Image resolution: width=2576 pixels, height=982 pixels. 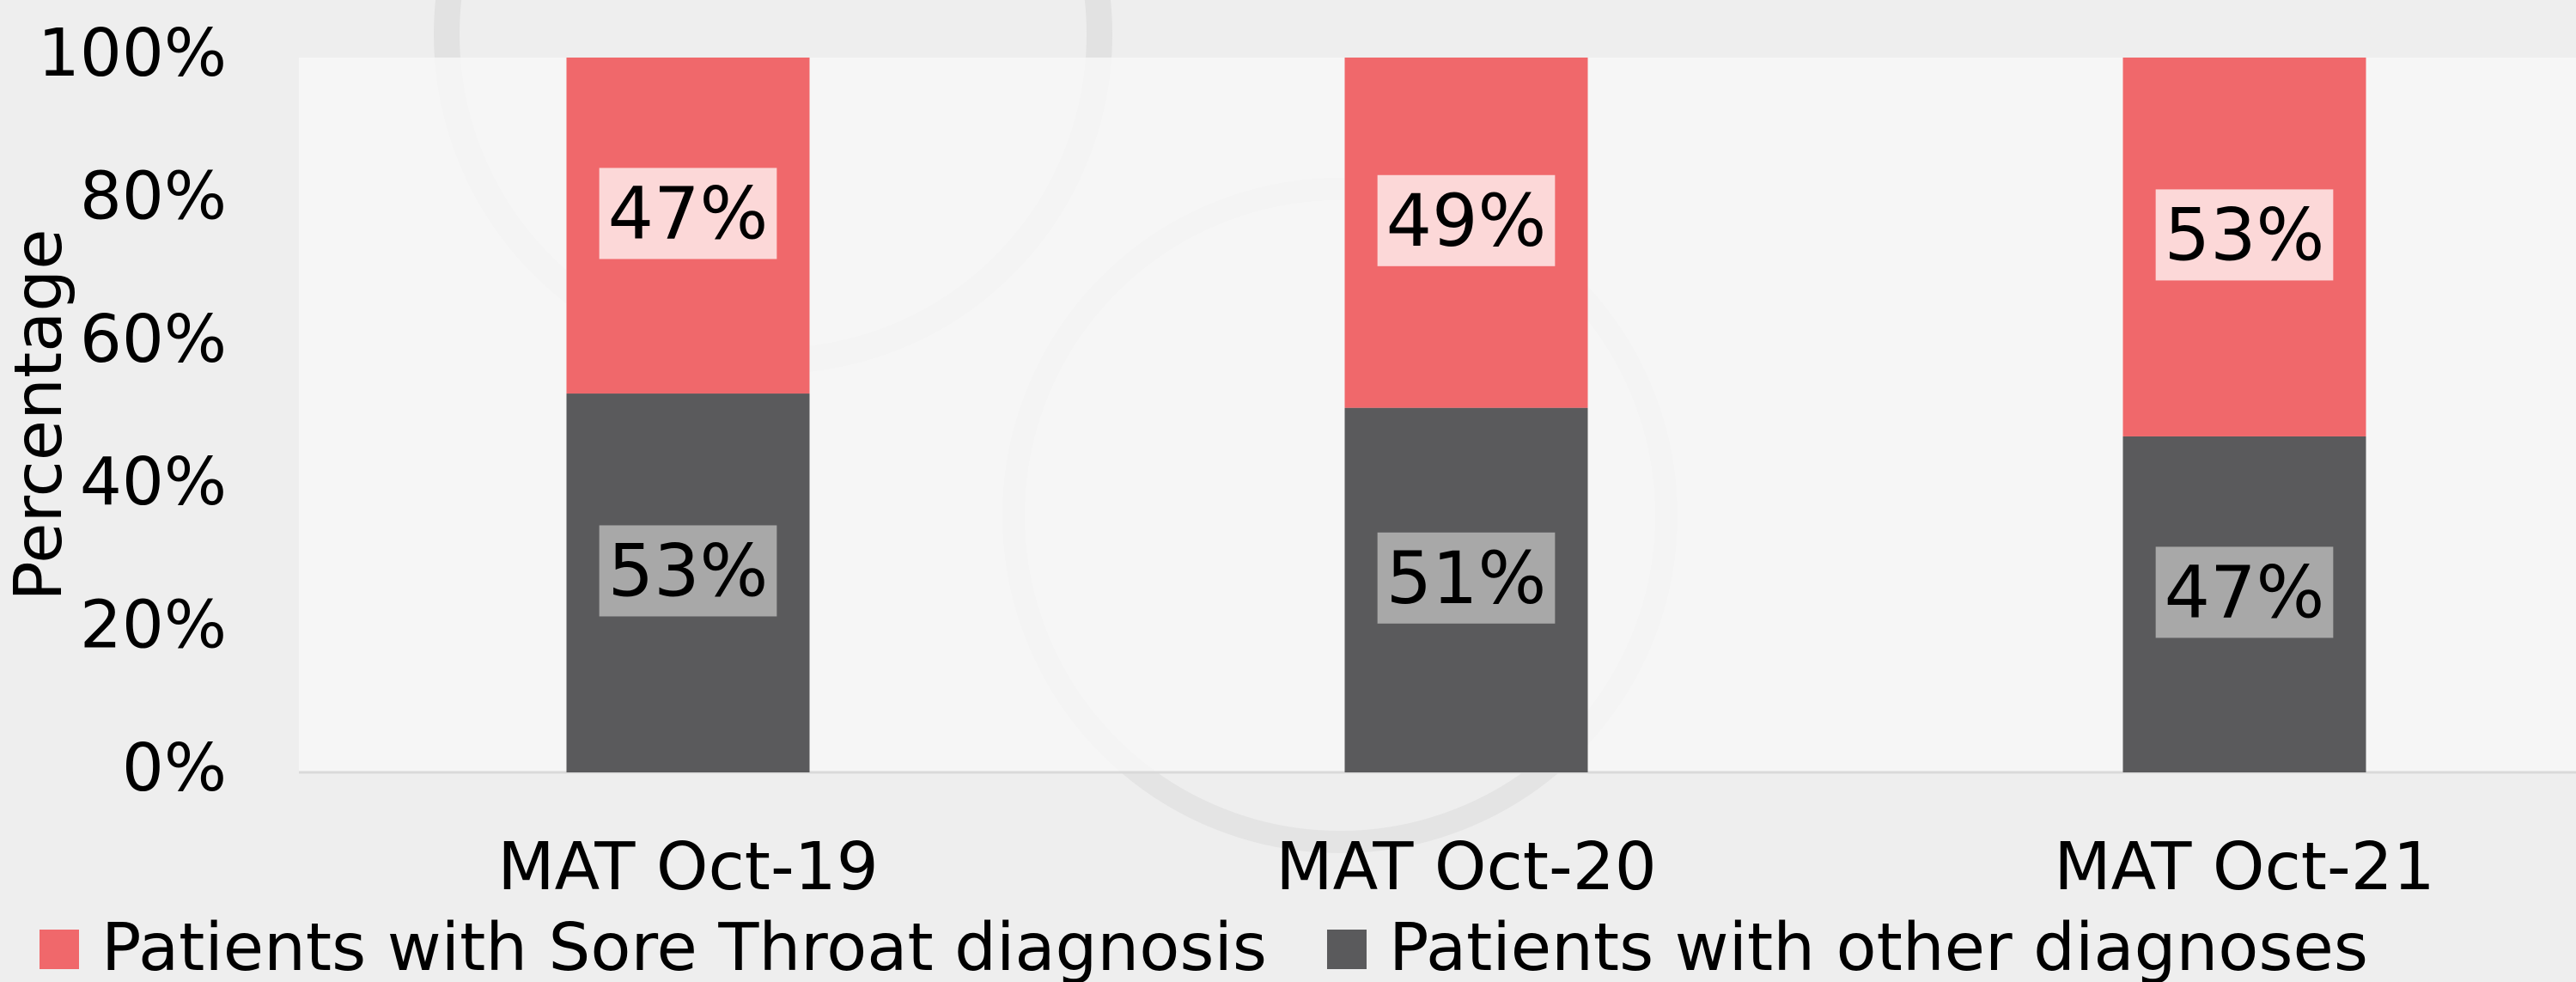 I want to click on y-axis-label: Percentage, so click(x=39, y=415).